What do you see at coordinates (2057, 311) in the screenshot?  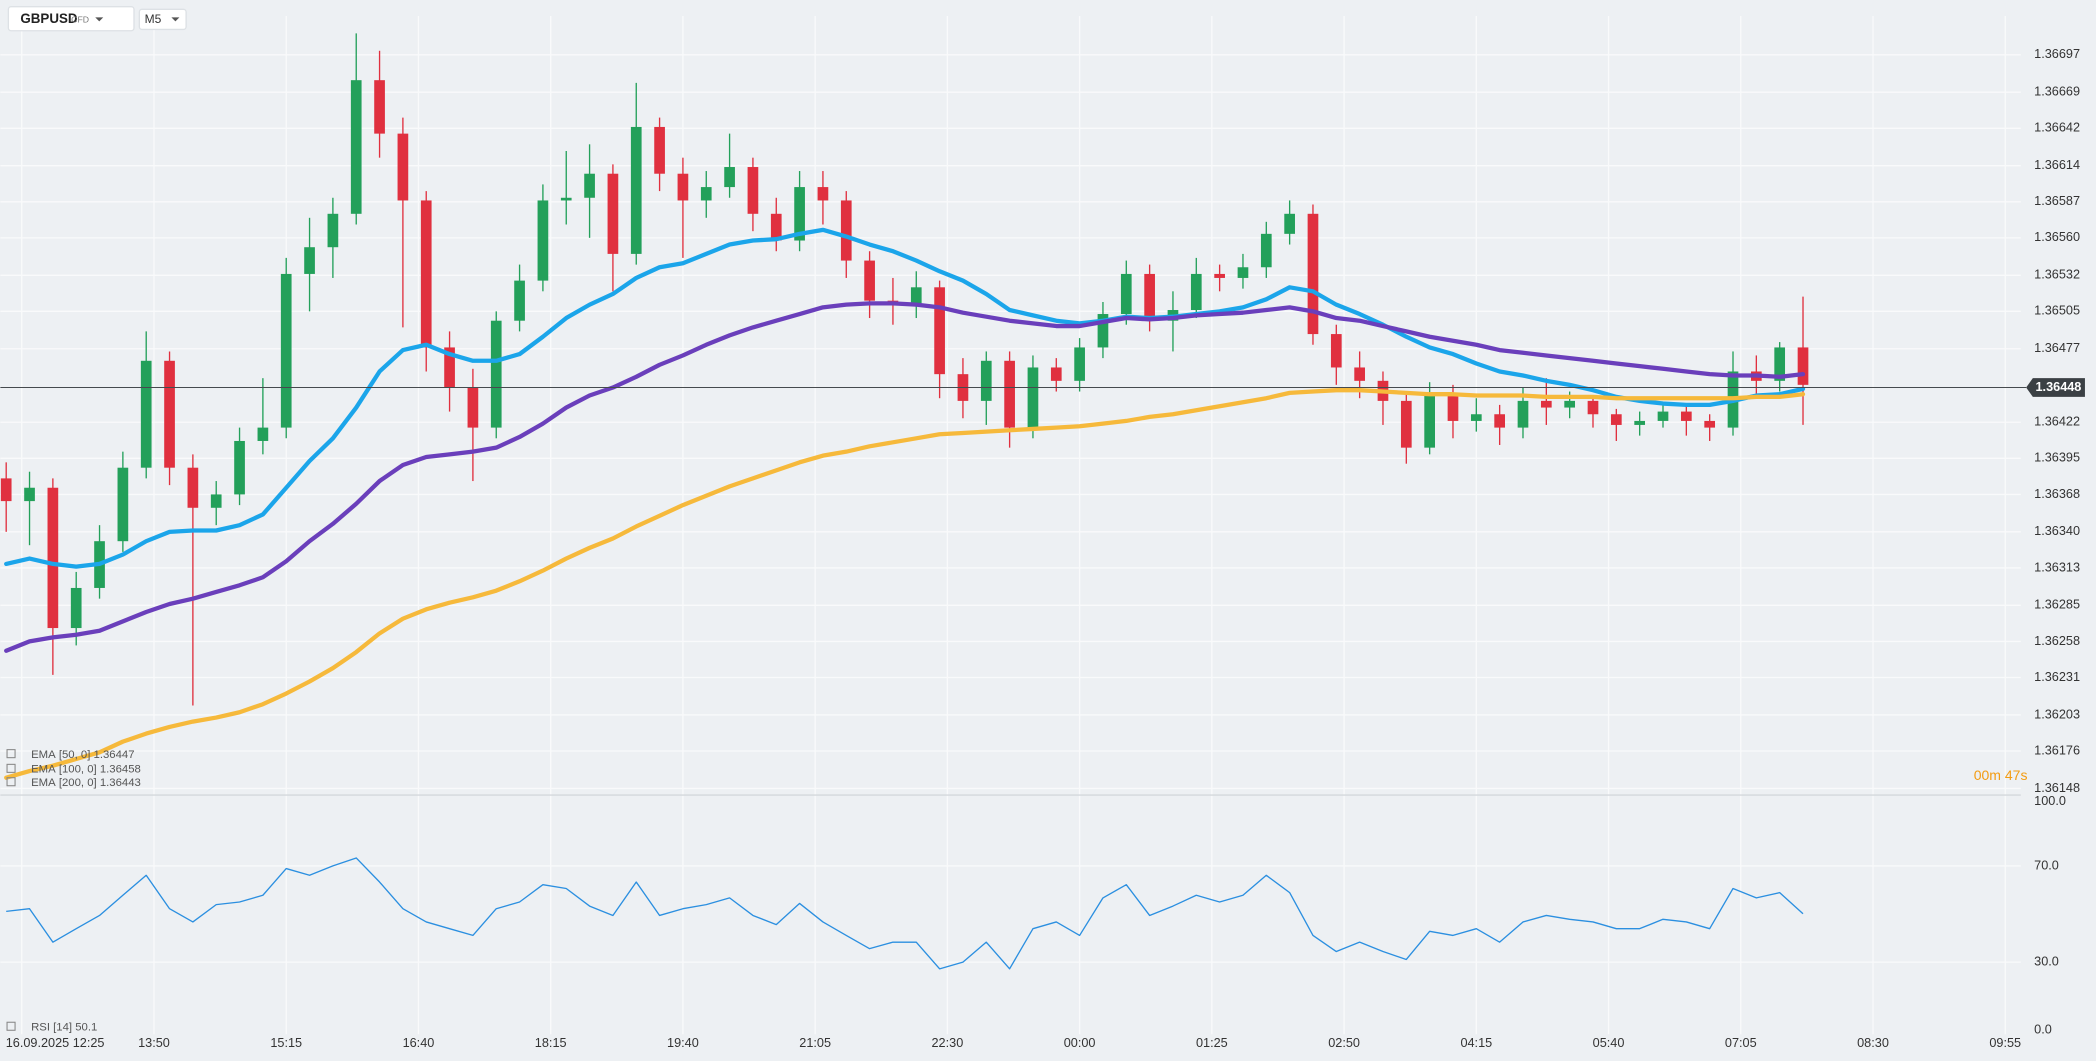 I see `y-tick-label: 1.36505` at bounding box center [2057, 311].